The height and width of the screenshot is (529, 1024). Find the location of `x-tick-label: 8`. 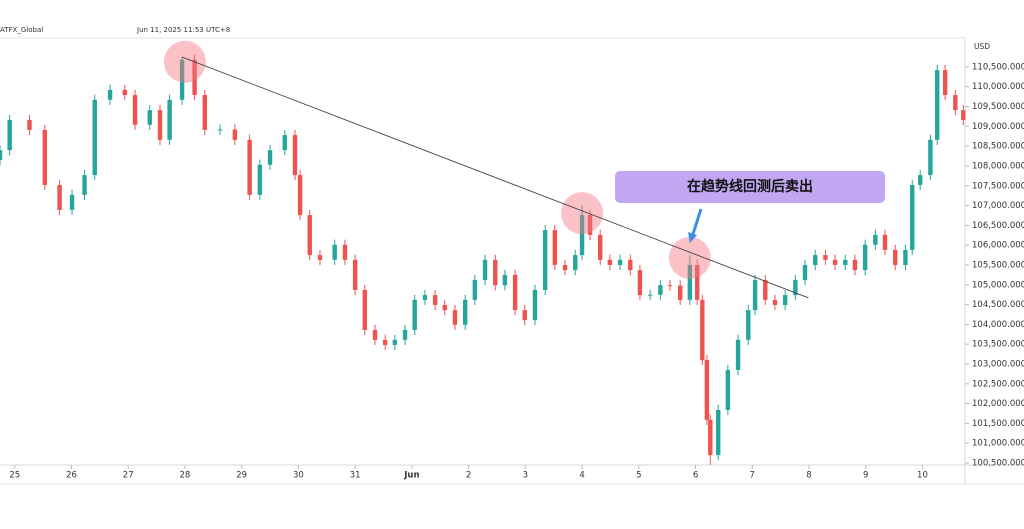

x-tick-label: 8 is located at coordinates (808, 476).